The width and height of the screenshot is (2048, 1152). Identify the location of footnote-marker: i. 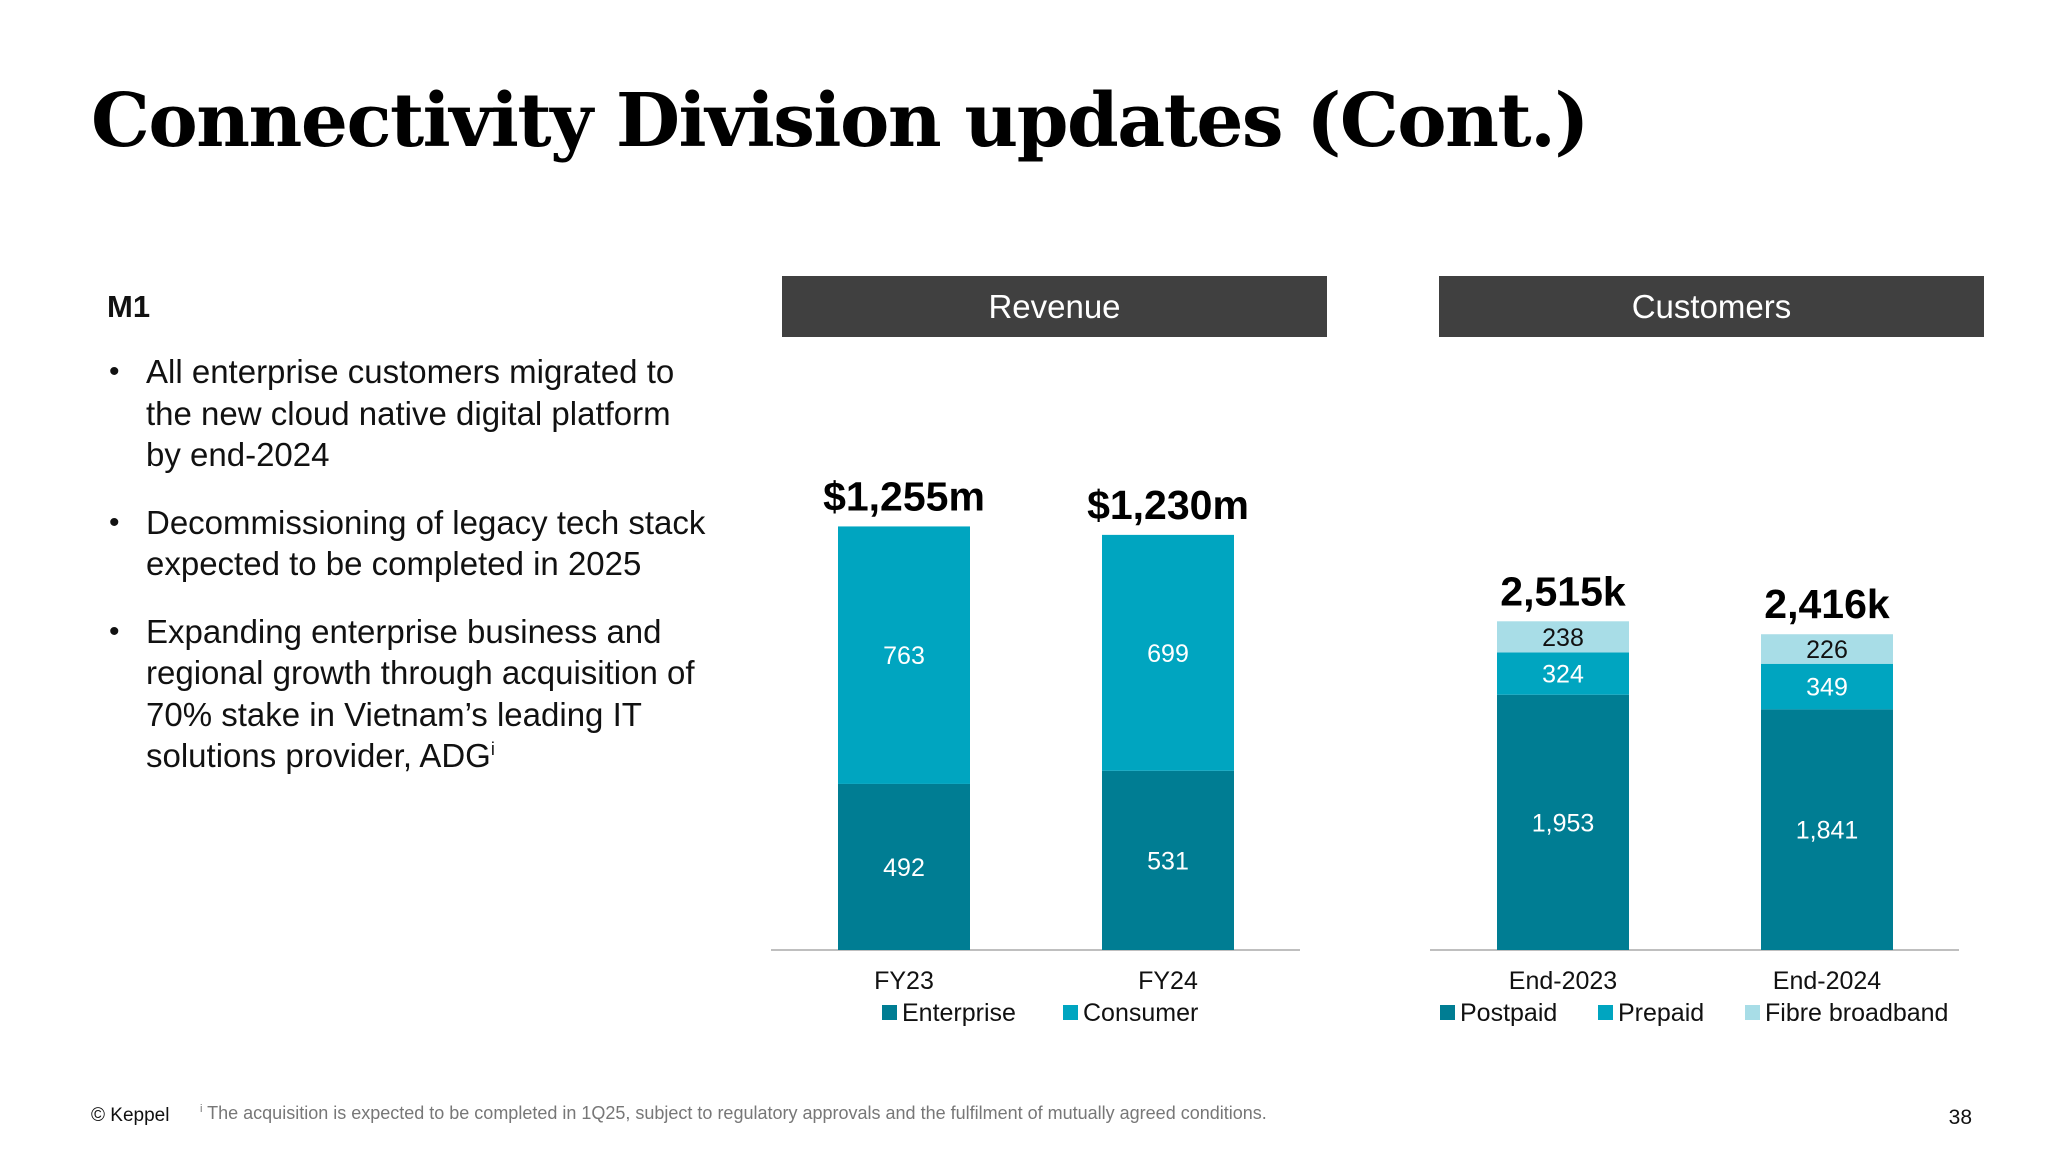
(201, 1109).